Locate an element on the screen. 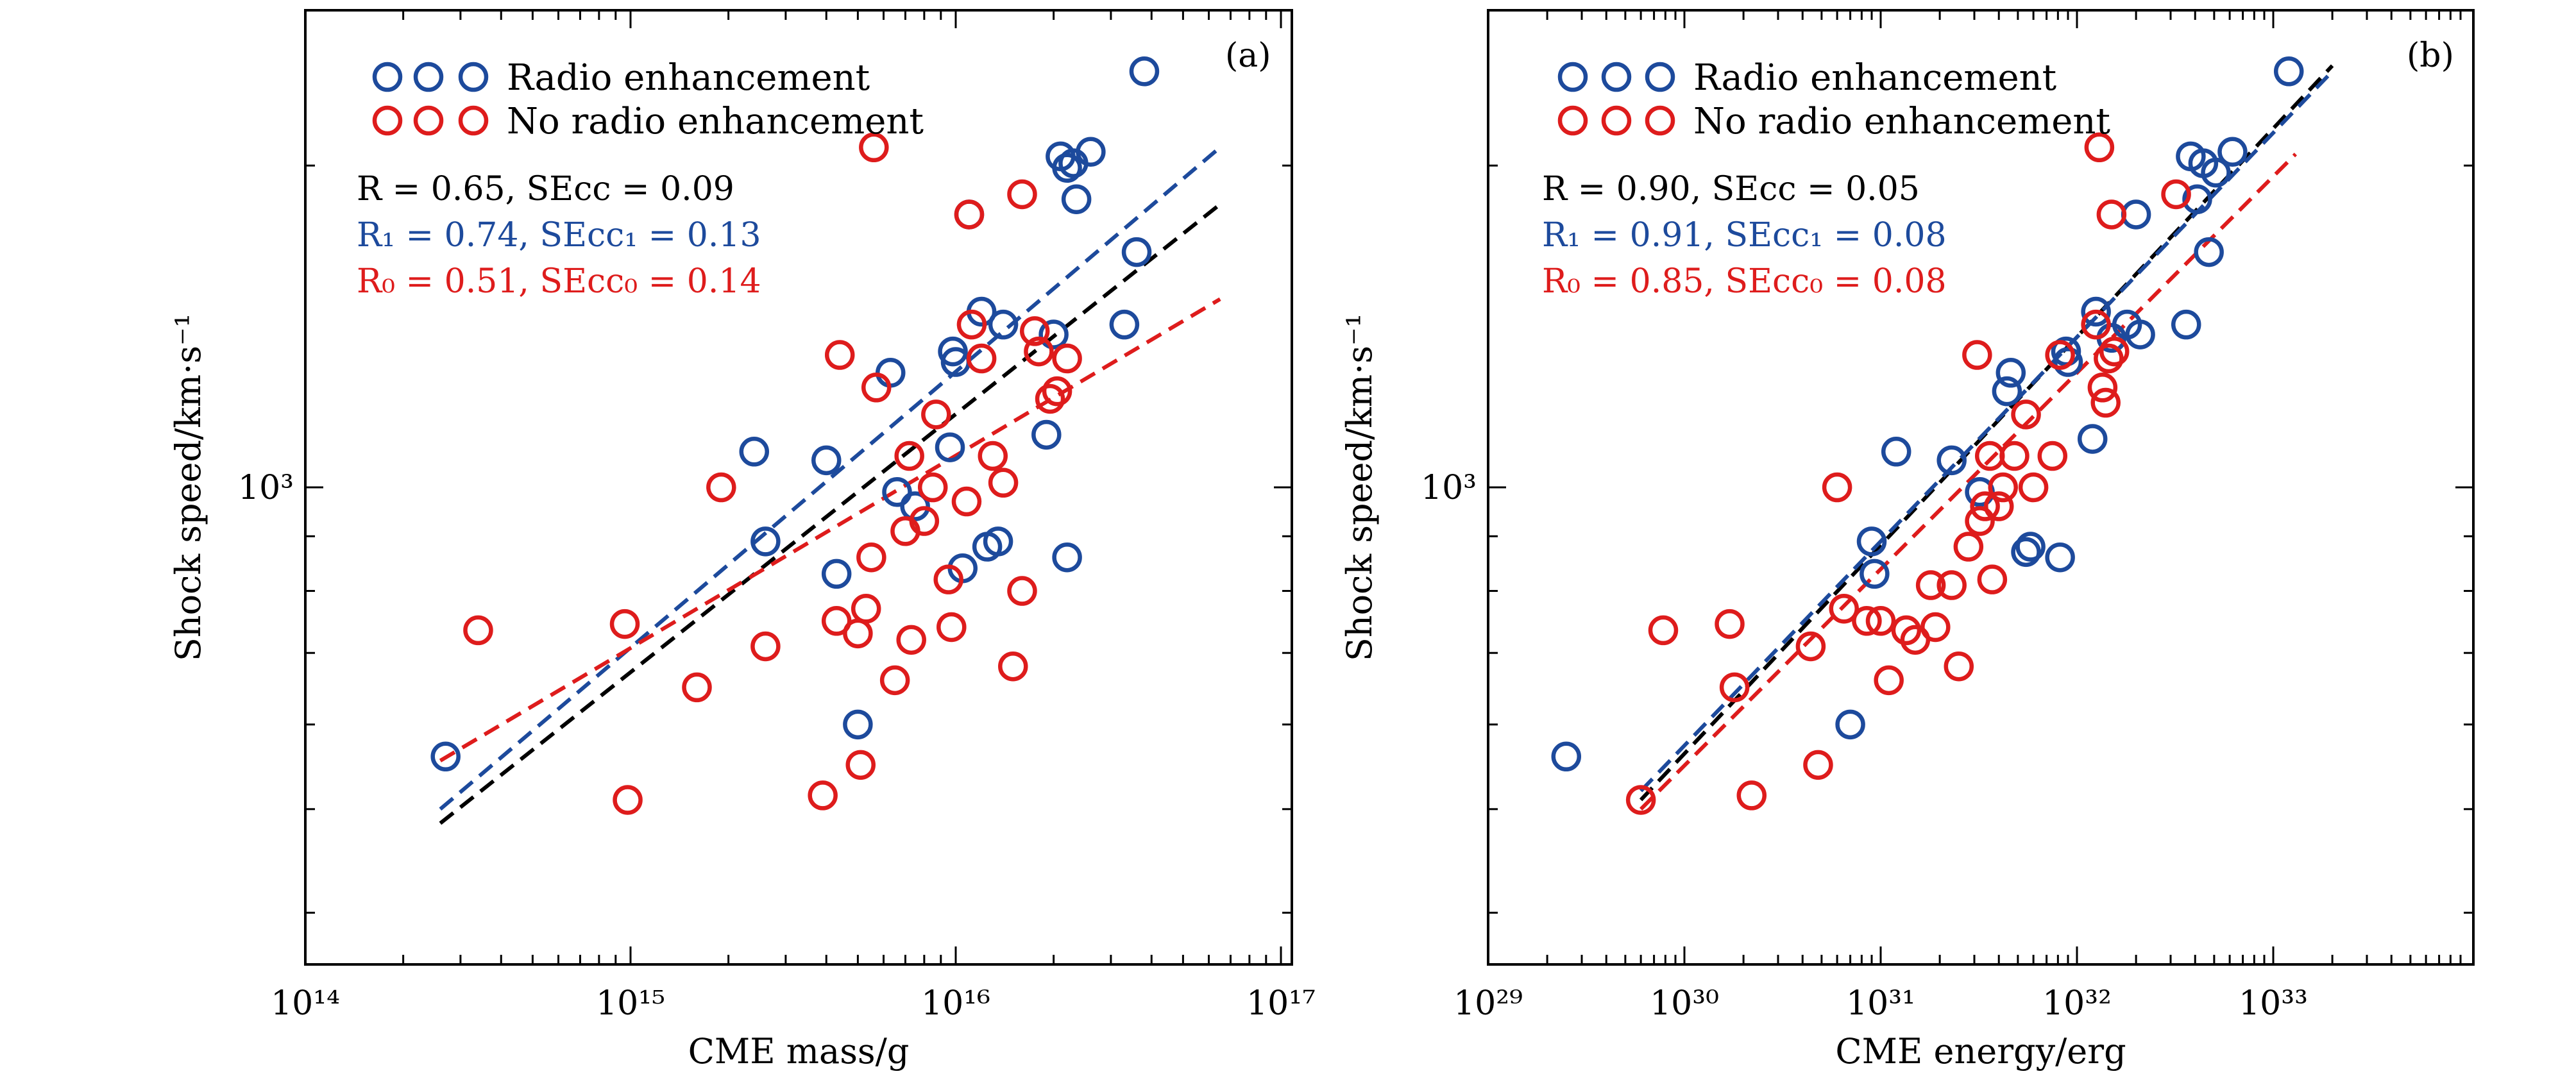 This screenshot has height=1076, width=2576. panel-a-stat-no-radio: R₀ = 0.51, SEcc₀ = 0.14 is located at coordinates (559, 281).